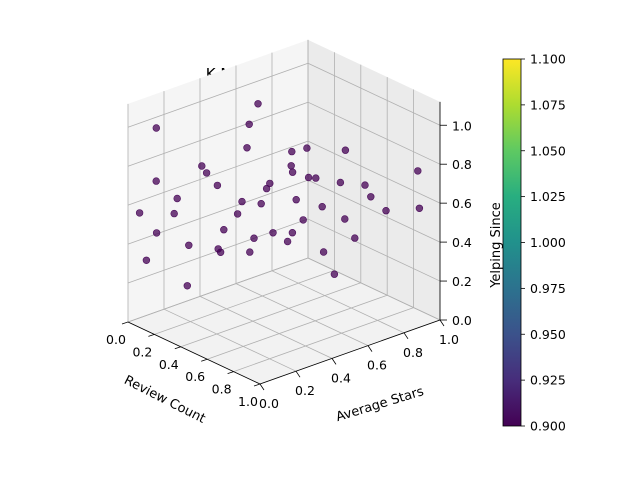 This screenshot has width=640, height=480. I want to click on colorbar-gradient, so click(512, 242).